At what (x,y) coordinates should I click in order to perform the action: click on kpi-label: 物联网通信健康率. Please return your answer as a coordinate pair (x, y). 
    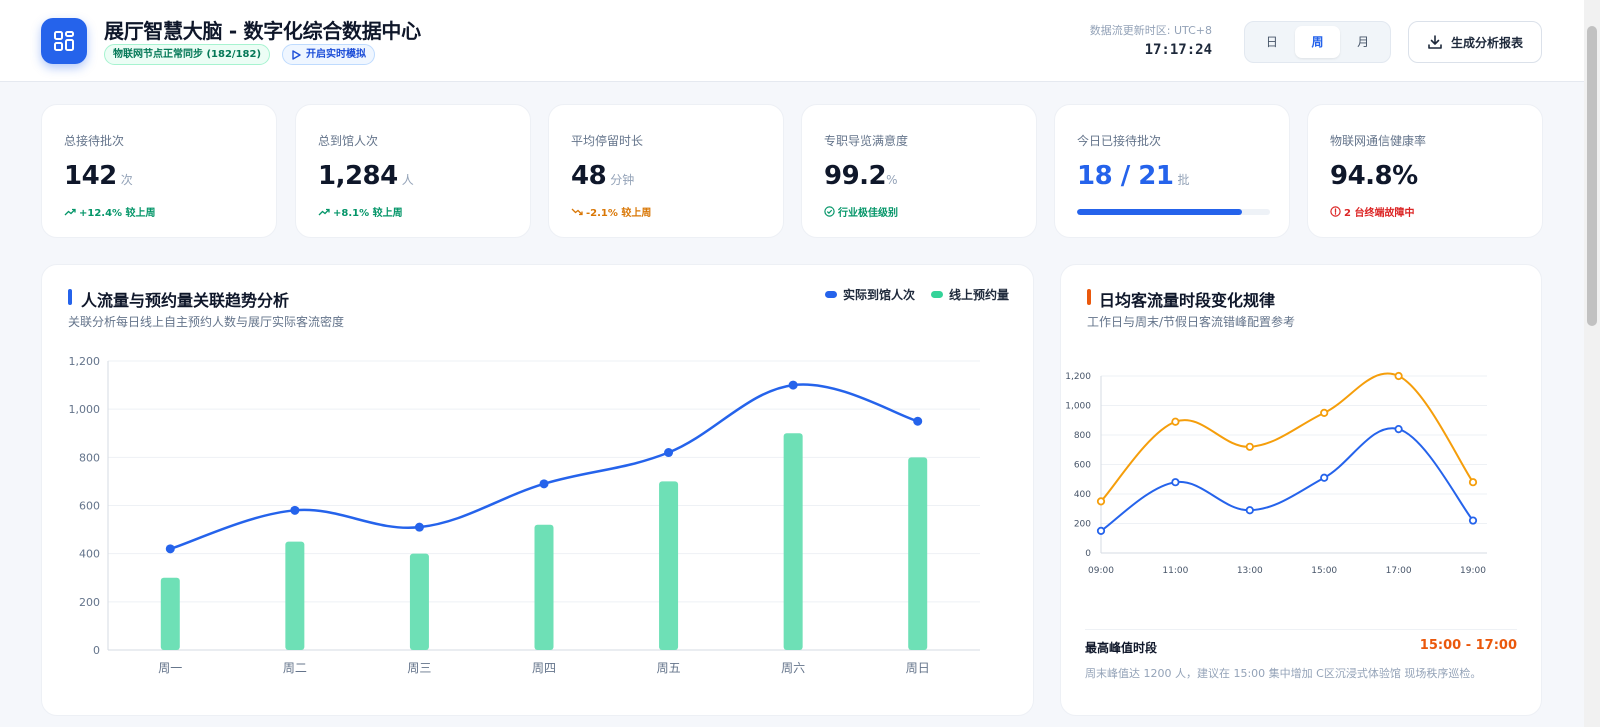
    Looking at the image, I should click on (1378, 141).